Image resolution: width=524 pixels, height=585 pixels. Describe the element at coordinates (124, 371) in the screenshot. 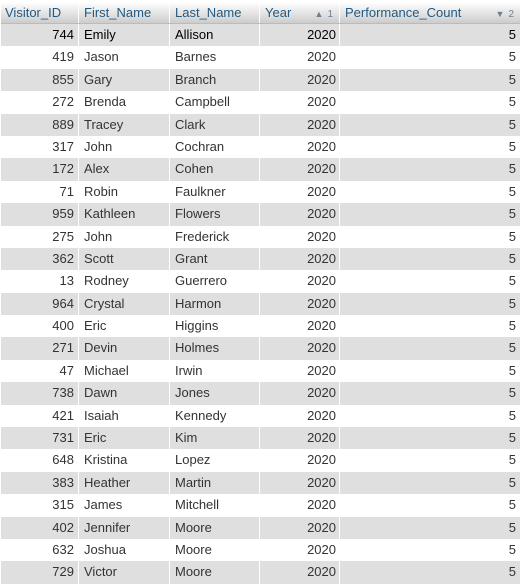

I see `cell-first-name: Michael` at that location.